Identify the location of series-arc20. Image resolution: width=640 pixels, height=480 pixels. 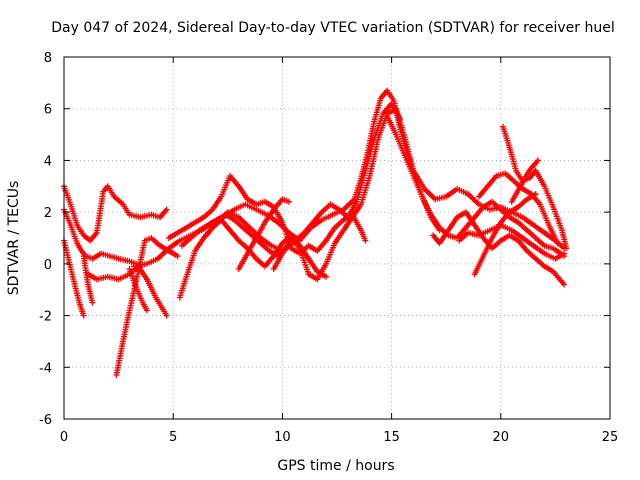
(535, 187).